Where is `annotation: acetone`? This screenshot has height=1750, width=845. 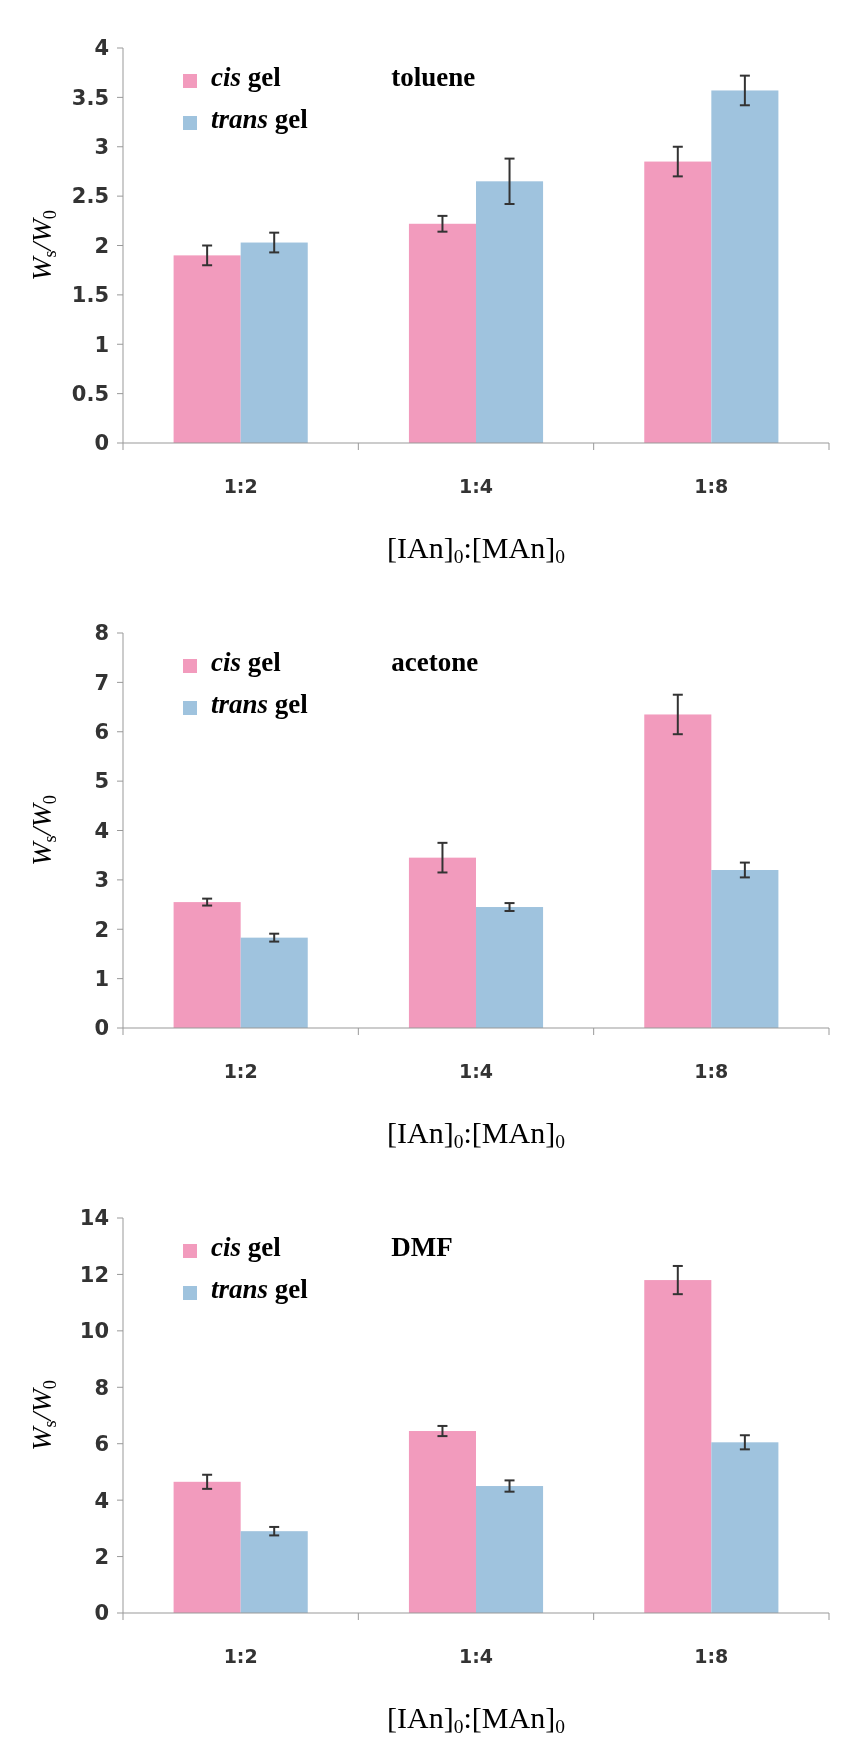
annotation: acetone is located at coordinates (435, 662).